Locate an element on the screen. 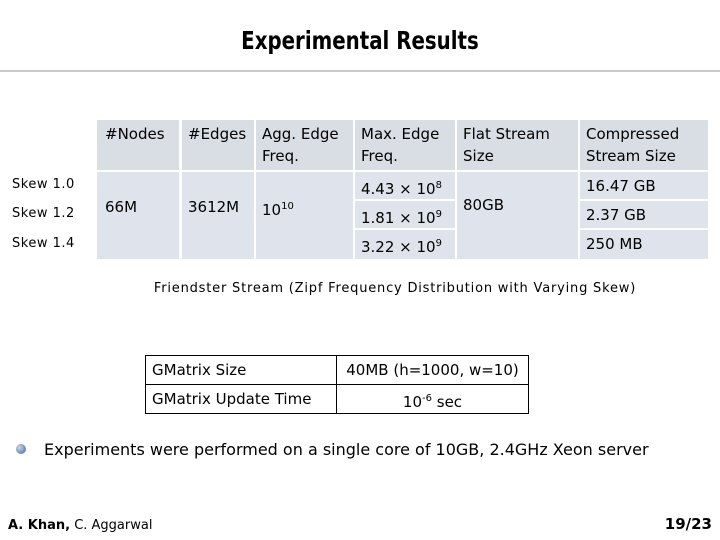 This screenshot has width=720, height=540. base: 4.43 × 10 is located at coordinates (398, 189).